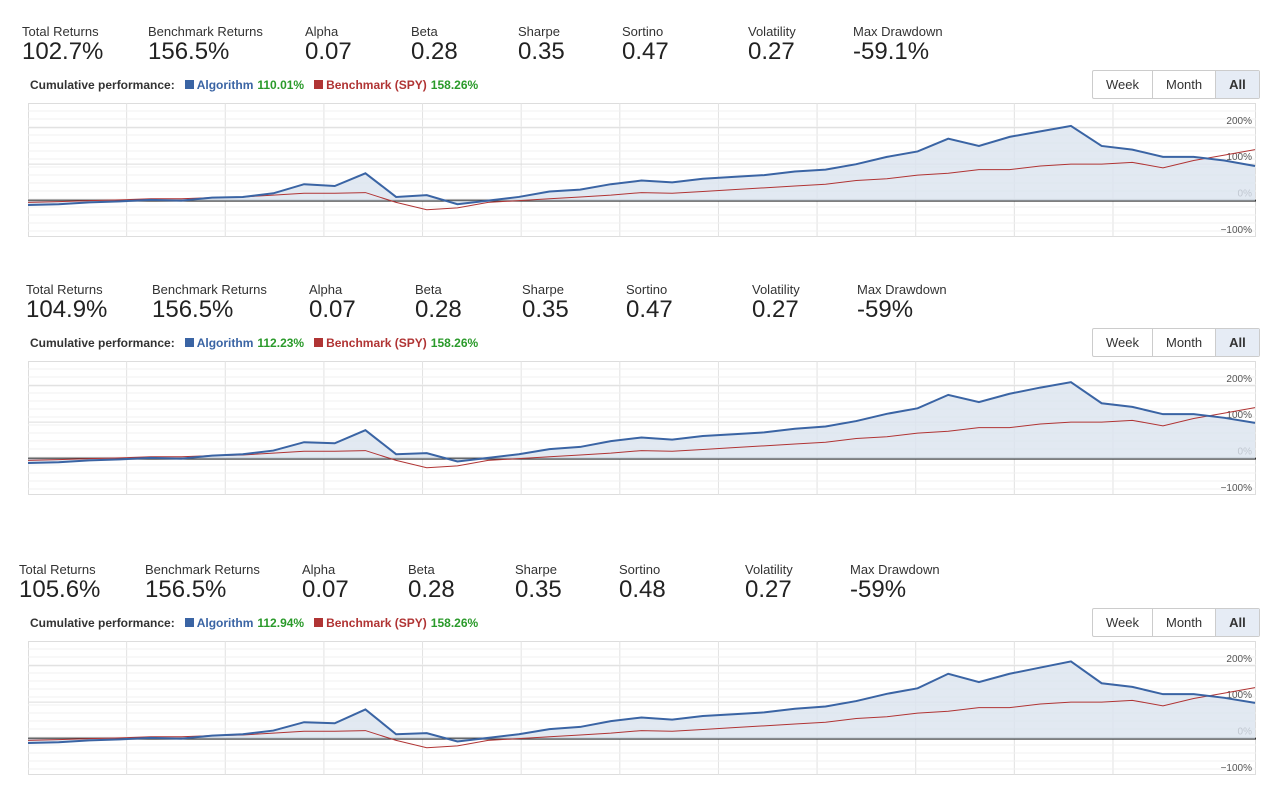  What do you see at coordinates (281, 623) in the screenshot?
I see `legend-value: 112.94%` at bounding box center [281, 623].